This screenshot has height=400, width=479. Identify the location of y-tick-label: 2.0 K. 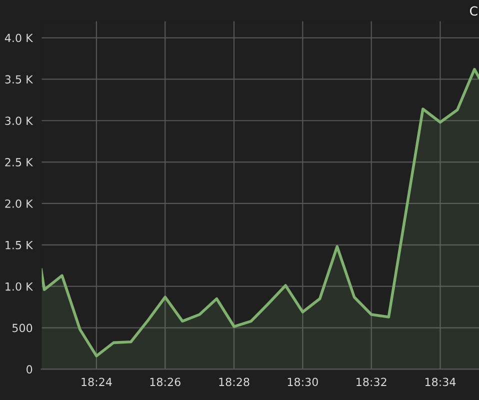
(19, 203).